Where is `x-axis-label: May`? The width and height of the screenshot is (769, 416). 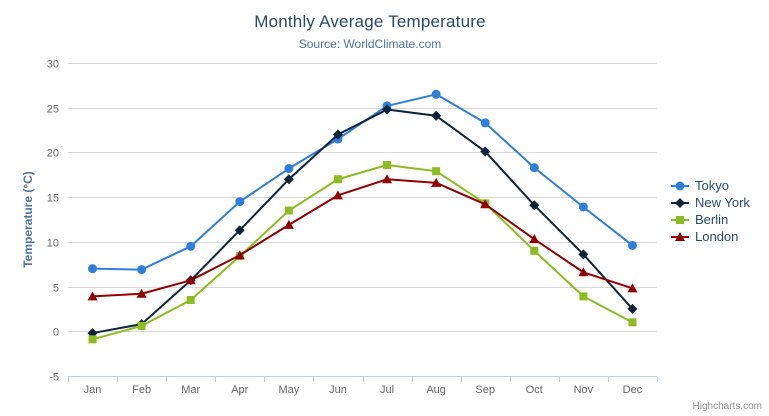
x-axis-label: May is located at coordinates (288, 390).